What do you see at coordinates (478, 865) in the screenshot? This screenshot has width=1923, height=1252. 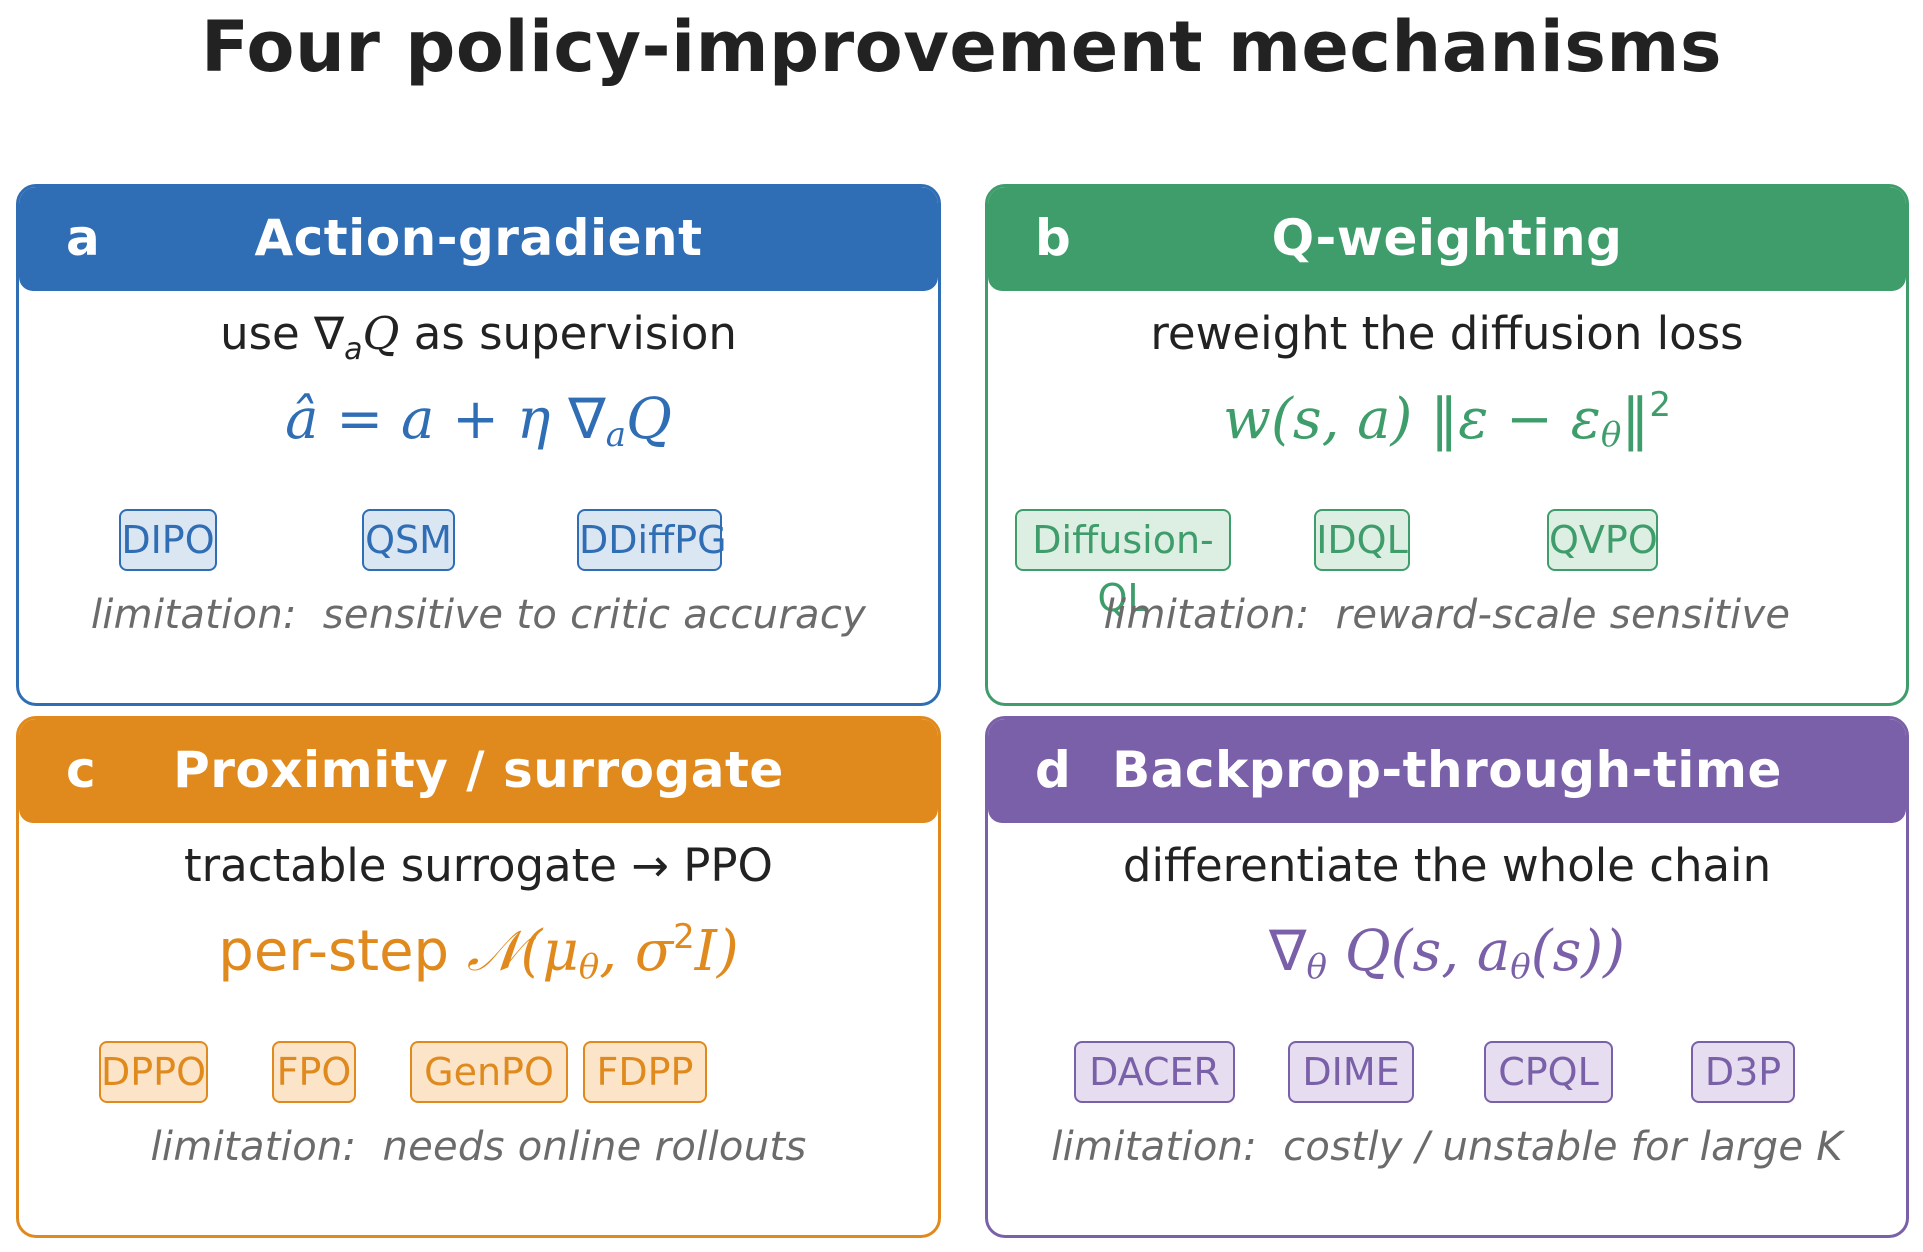 I see `panel-description: tractable surrogate → PPO` at bounding box center [478, 865].